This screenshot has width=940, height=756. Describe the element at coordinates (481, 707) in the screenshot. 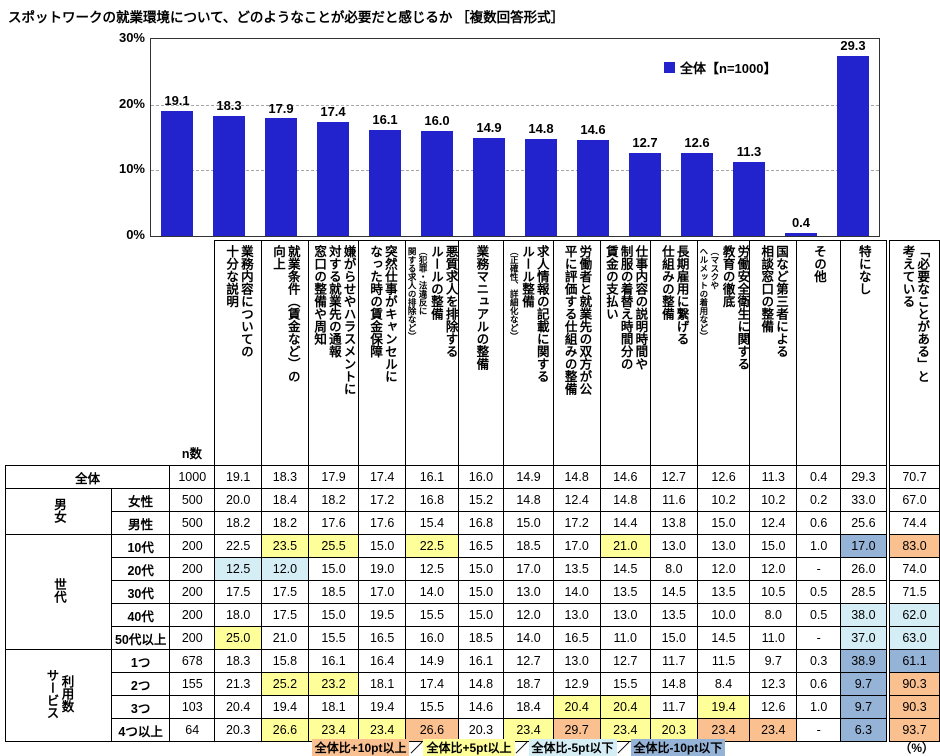

I see `table-cell: 14.6` at that location.